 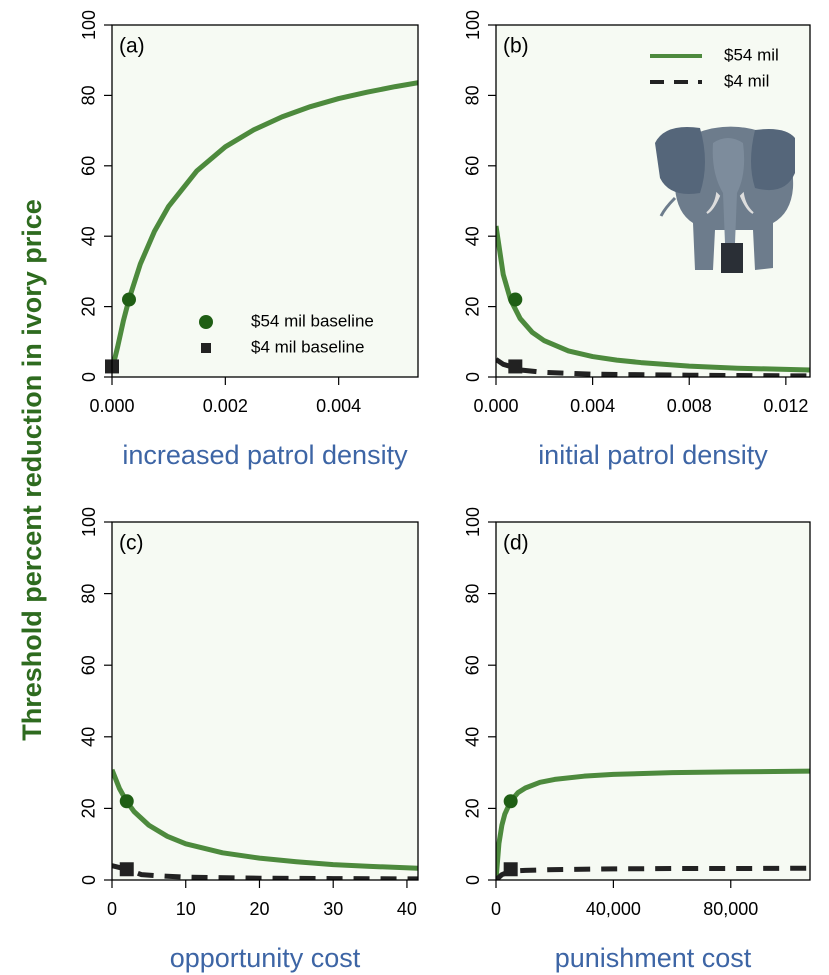 What do you see at coordinates (186, 909) in the screenshot?
I see `x-tick-label: 10` at bounding box center [186, 909].